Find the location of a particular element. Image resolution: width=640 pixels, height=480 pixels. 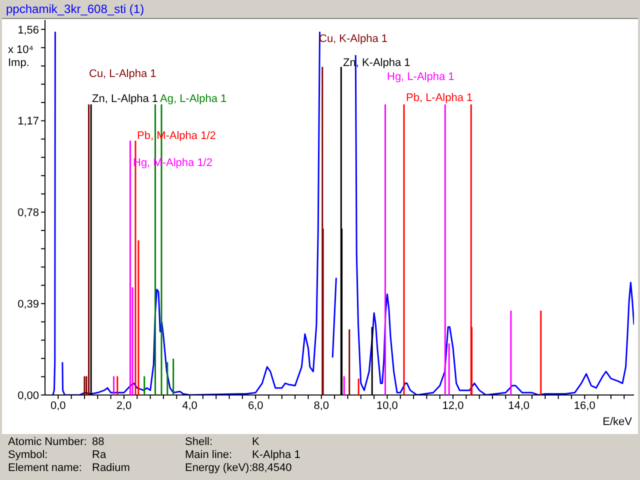

x-tick-label: 0,0 is located at coordinates (58, 406).